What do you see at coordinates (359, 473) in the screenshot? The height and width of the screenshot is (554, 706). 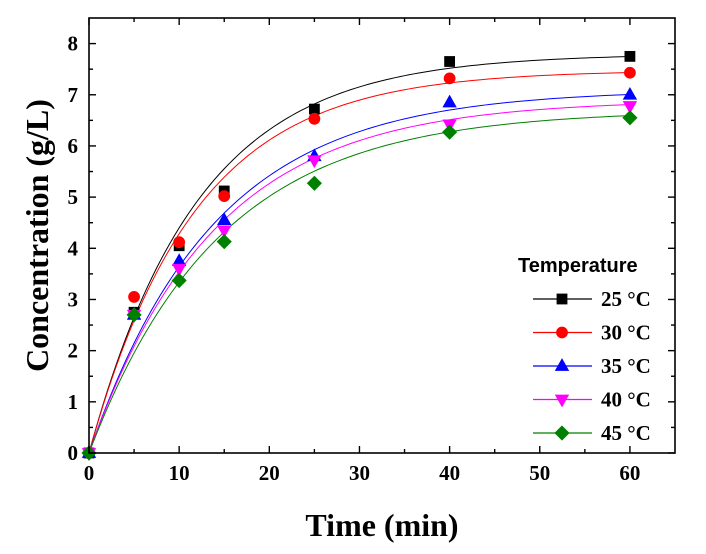 I see `x-tick-label: 30` at bounding box center [359, 473].